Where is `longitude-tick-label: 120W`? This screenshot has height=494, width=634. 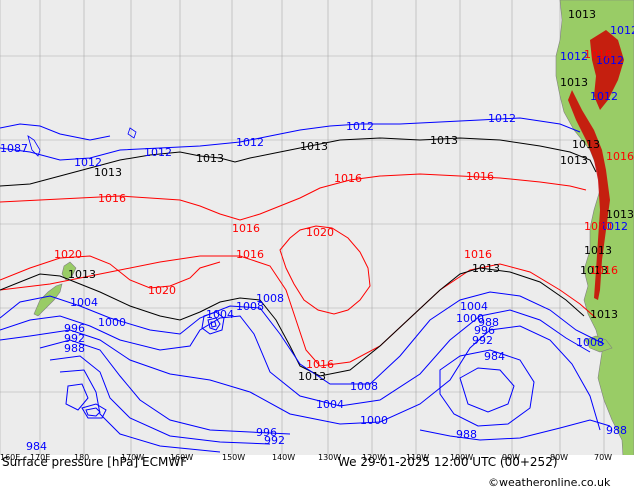
longitude-tick-label: 120W is located at coordinates (373, 457).